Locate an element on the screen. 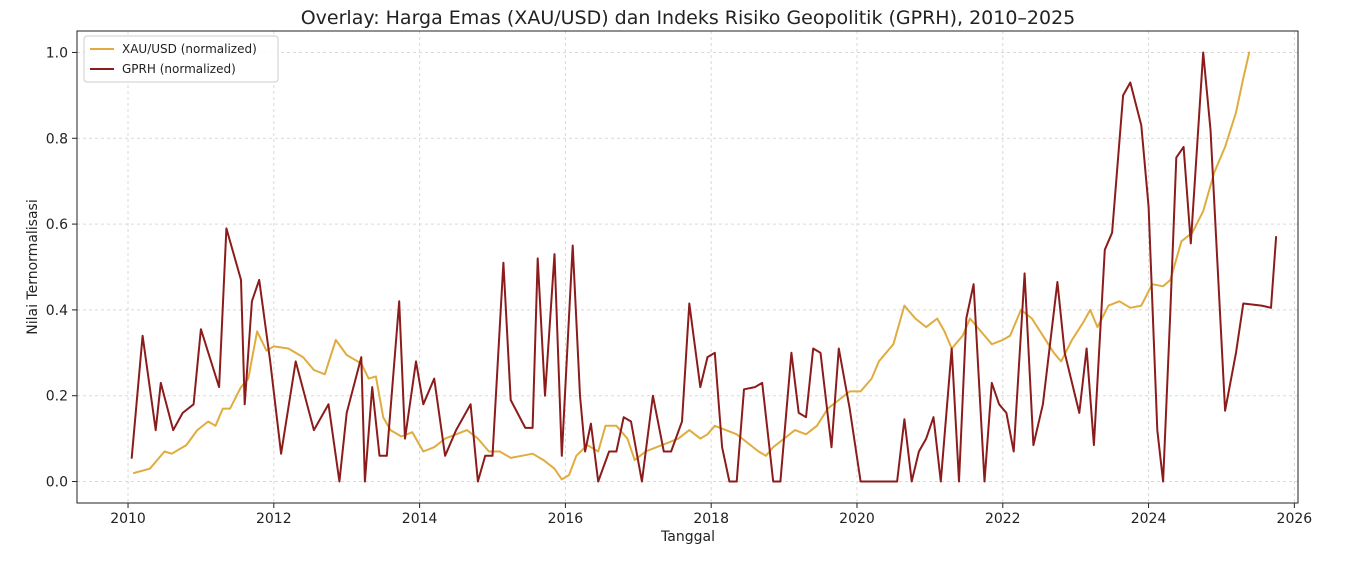  legend-label-xau: XAU/USD (normalized) is located at coordinates (189, 49).